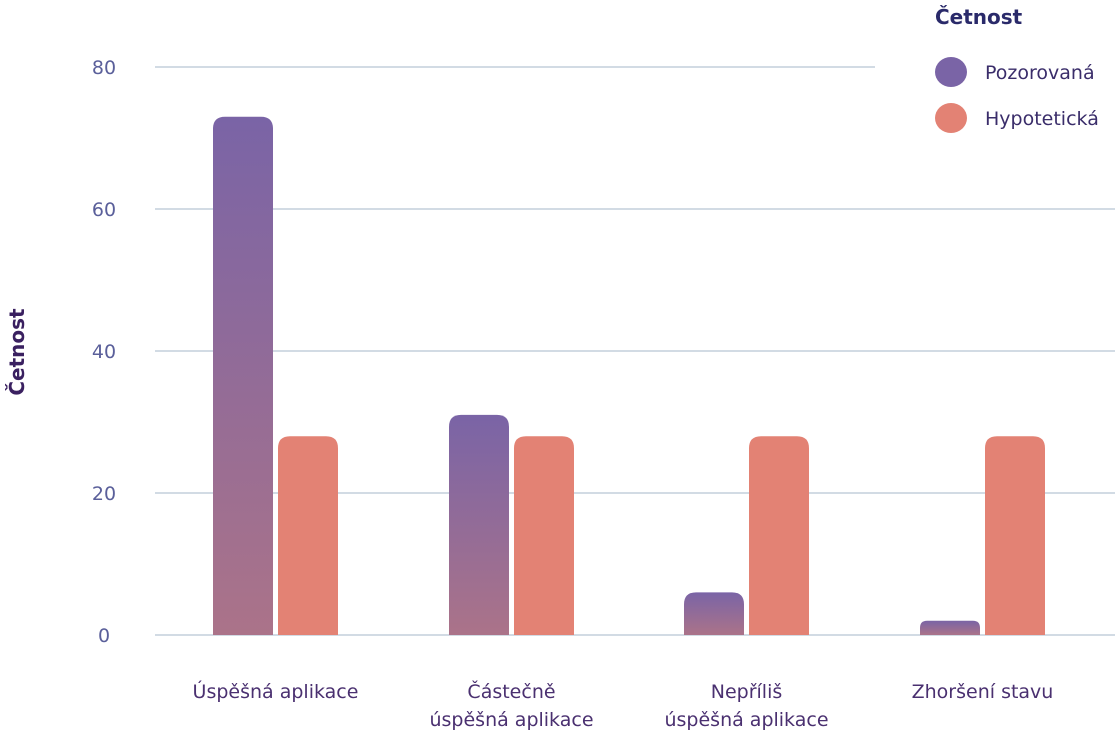 The image size is (1120, 735). I want to click on x-tick-label: Úspěšná aplikace, so click(276, 691).